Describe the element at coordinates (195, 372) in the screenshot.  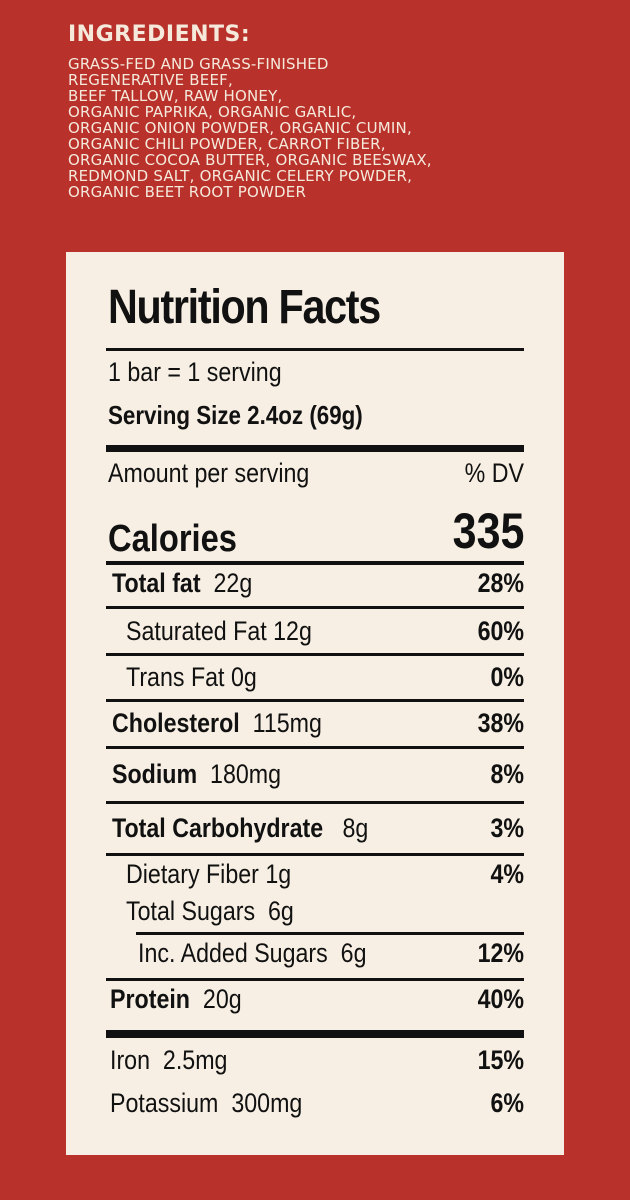
I see `servings-per-bar: 1 bar = 1 serving` at that location.